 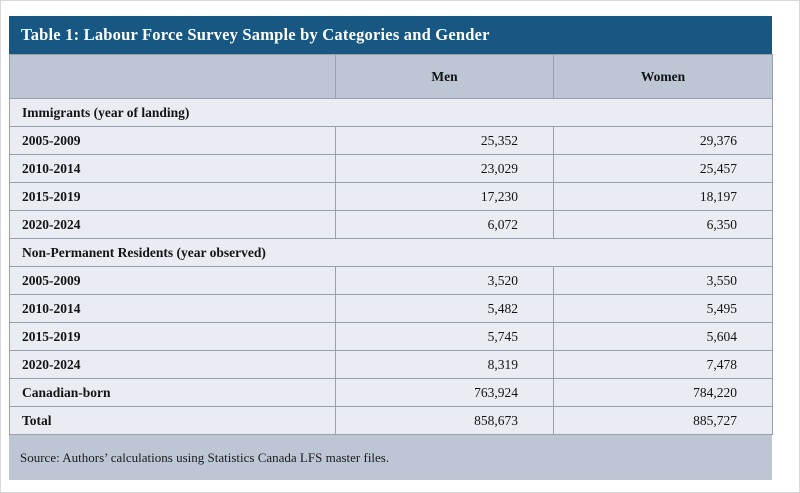 I want to click on row-label-cell: Total, so click(x=172, y=420).